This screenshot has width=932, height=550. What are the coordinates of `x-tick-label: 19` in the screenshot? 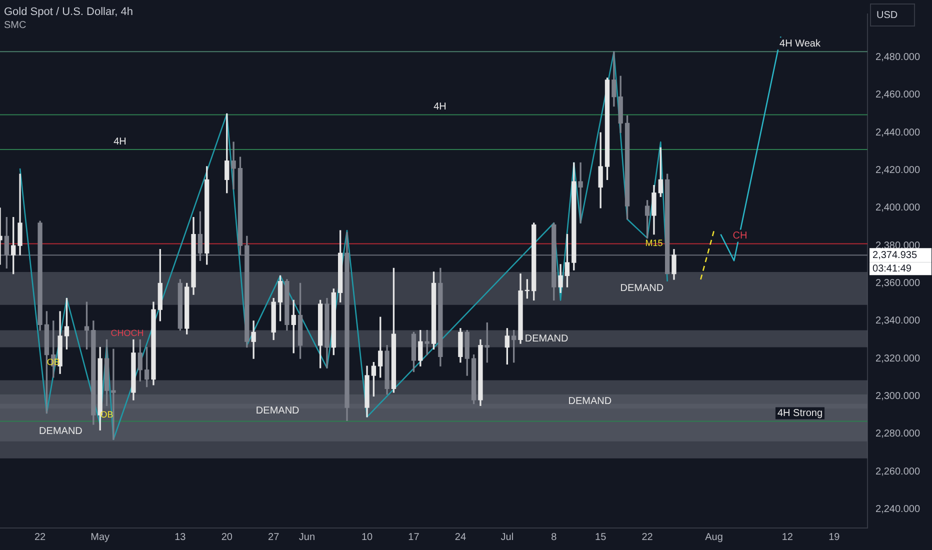 It's located at (834, 537).